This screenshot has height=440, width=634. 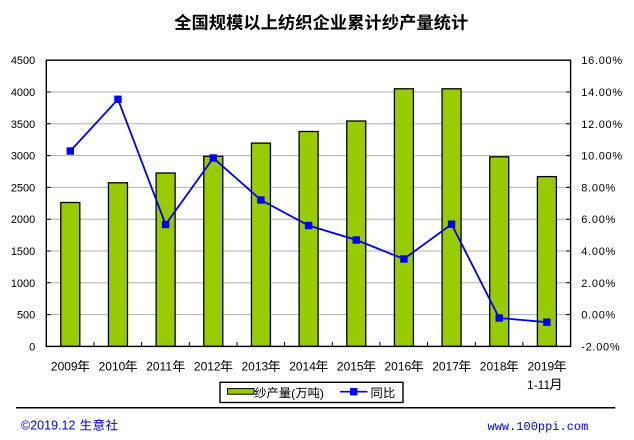 I want to click on svg-text: 2.00%, so click(x=598, y=284).